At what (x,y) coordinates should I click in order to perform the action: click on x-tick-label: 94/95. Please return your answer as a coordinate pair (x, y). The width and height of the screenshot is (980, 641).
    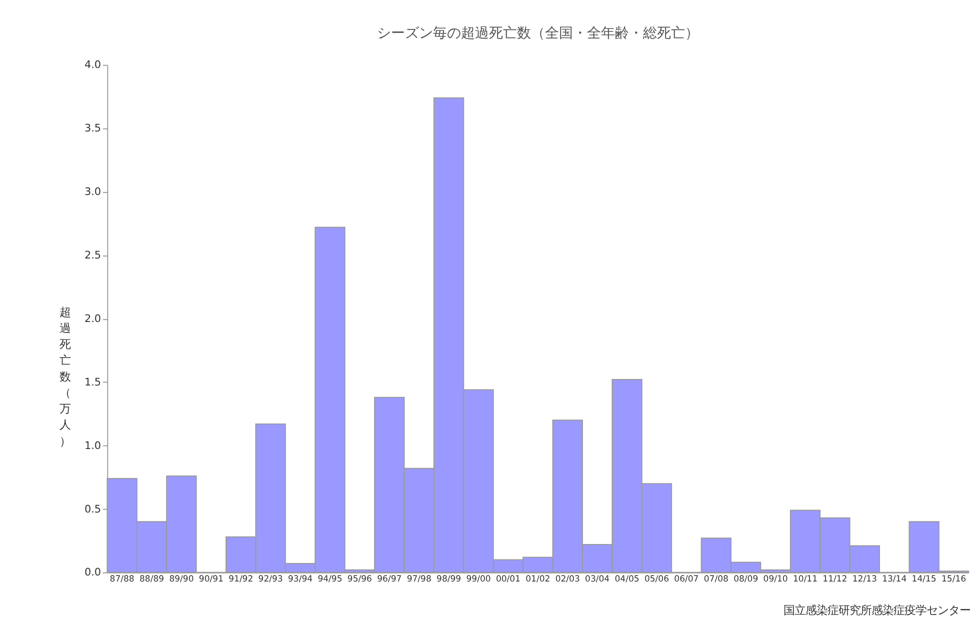
    Looking at the image, I should click on (330, 579).